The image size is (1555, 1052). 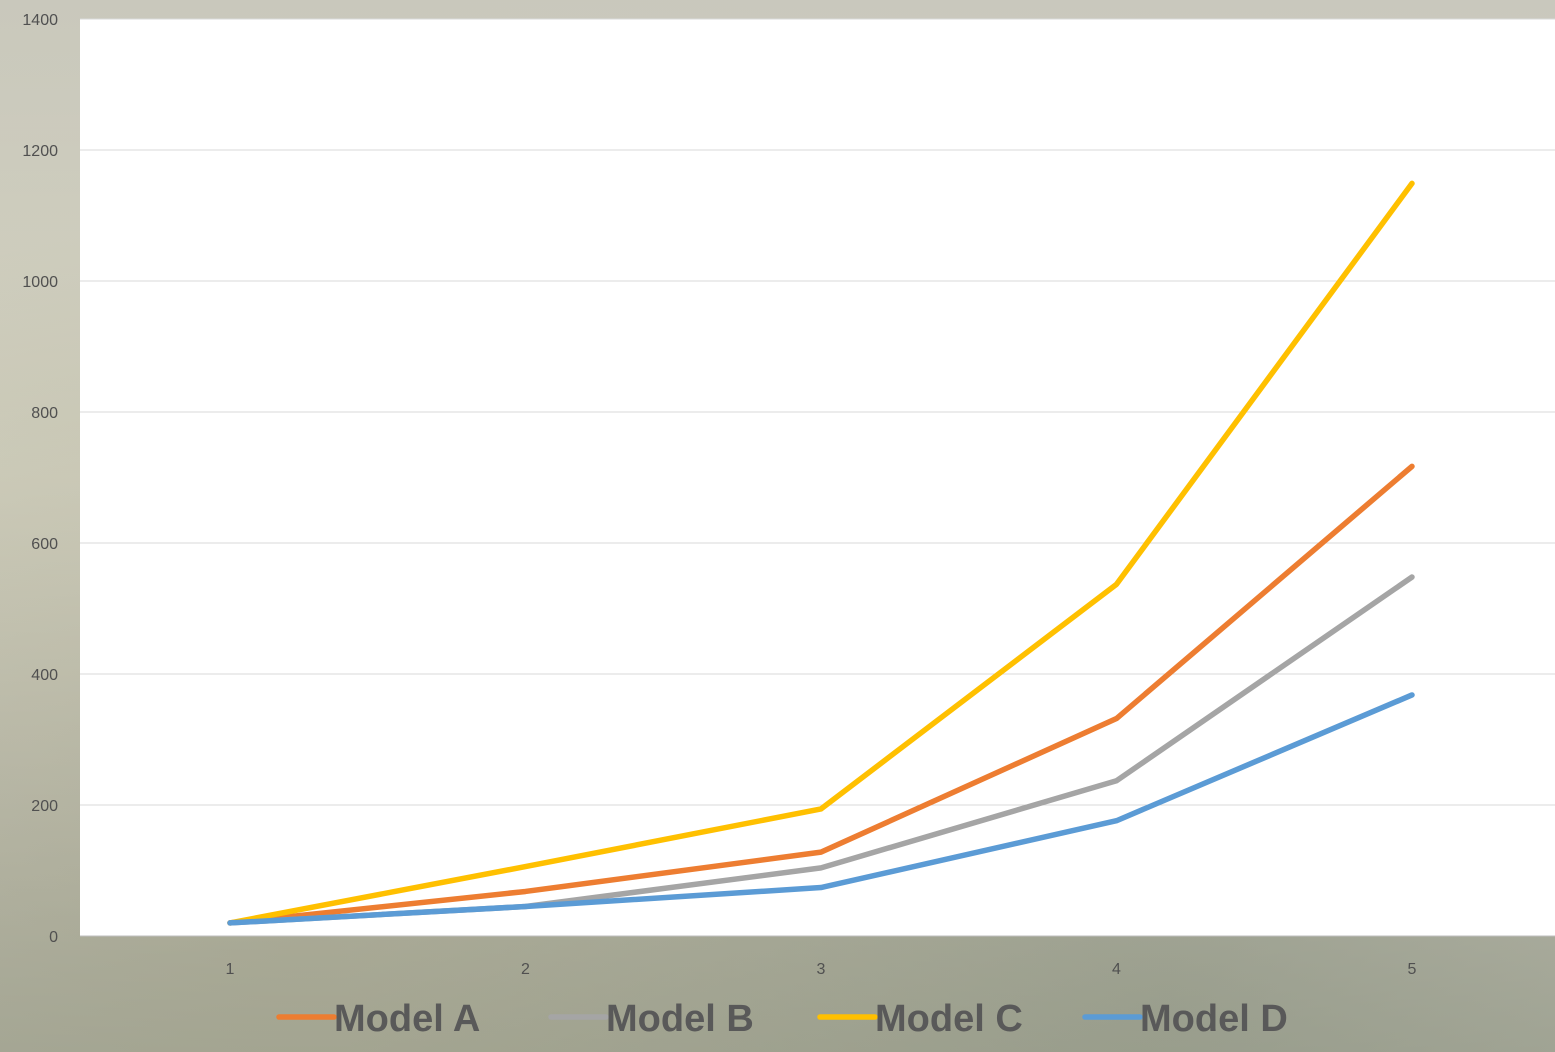 What do you see at coordinates (53, 937) in the screenshot?
I see `y-tick-label: 0` at bounding box center [53, 937].